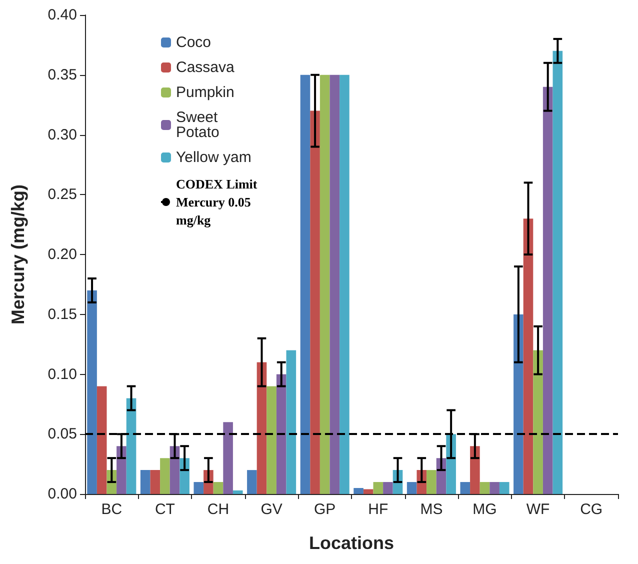 This screenshot has width=638, height=564. Describe the element at coordinates (271, 509) in the screenshot. I see `x-tick-label: GV` at that location.